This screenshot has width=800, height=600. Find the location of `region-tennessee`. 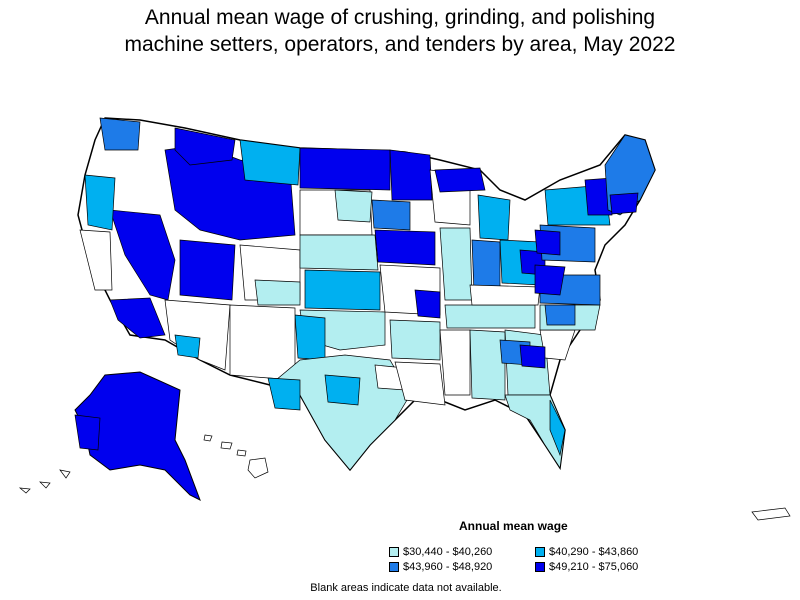

region-tennessee is located at coordinates (490, 316).